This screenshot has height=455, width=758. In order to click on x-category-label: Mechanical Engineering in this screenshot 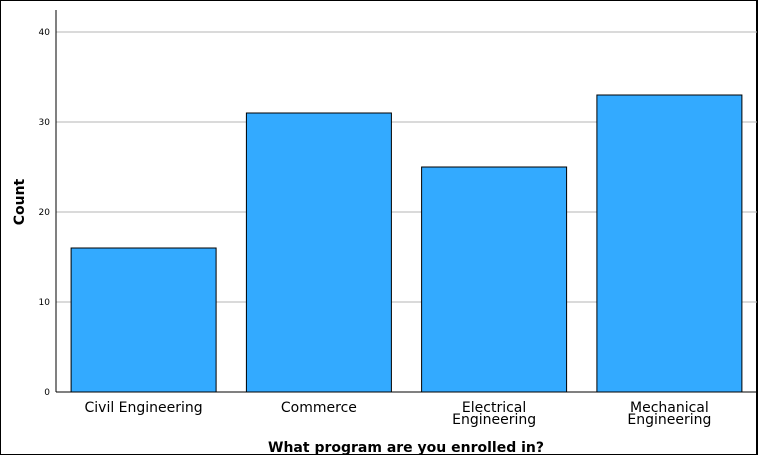, I will do `click(669, 414)`.